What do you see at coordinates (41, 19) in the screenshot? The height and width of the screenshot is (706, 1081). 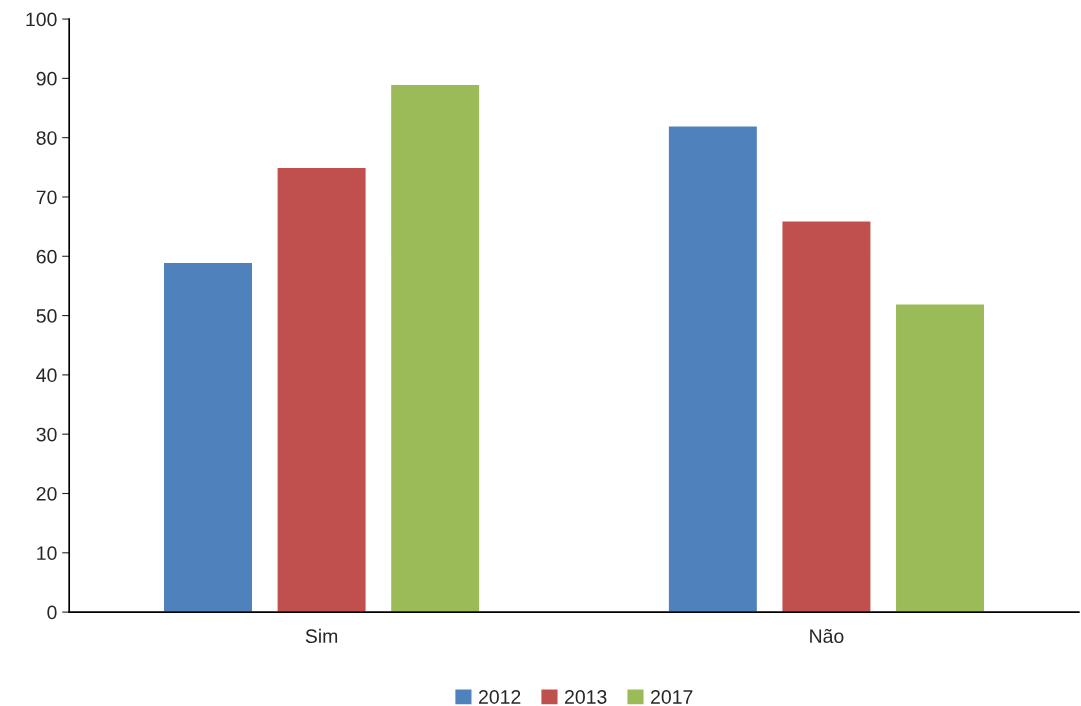 I see `y-tick-label: 100` at bounding box center [41, 19].